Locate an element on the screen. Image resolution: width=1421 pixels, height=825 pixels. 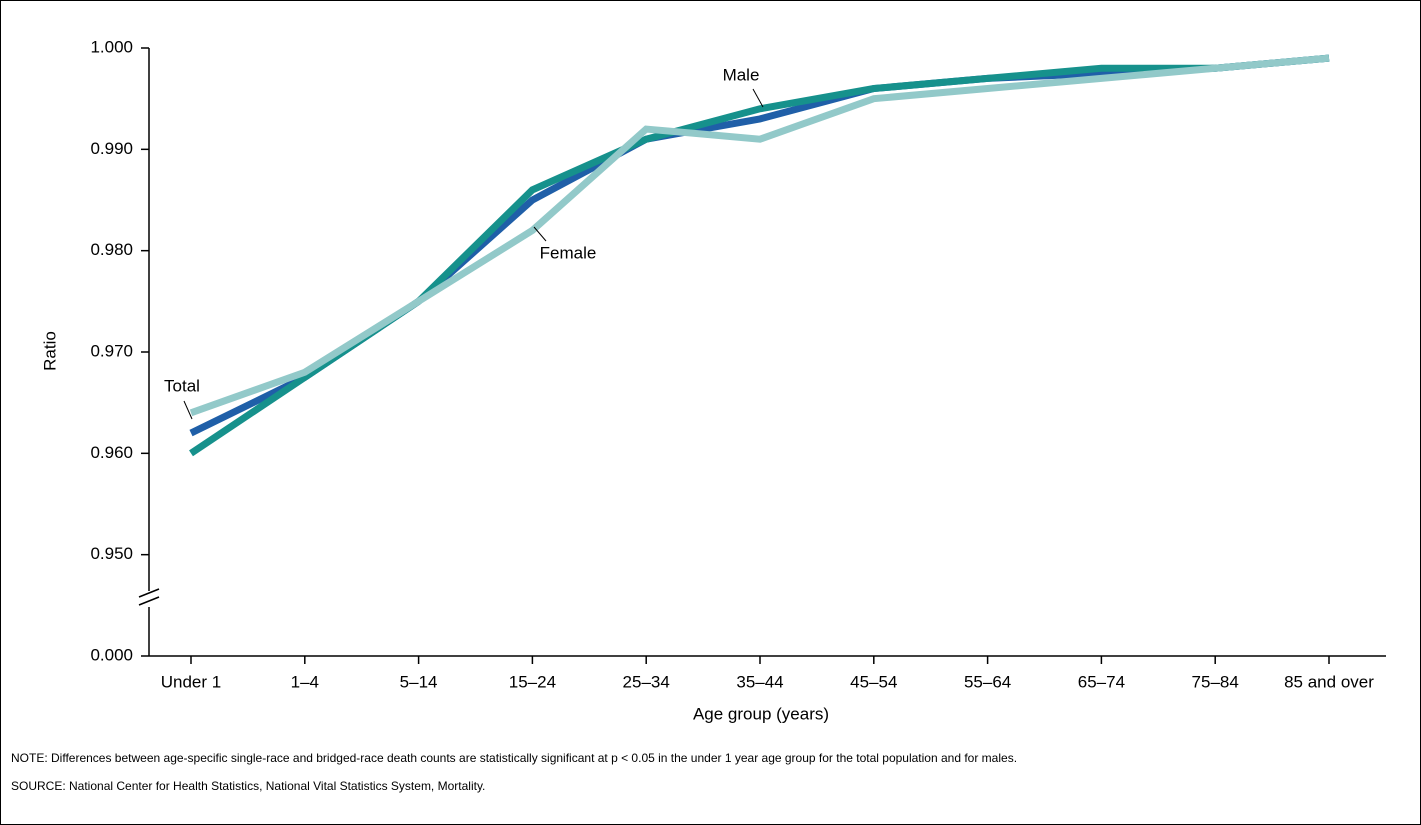
x-axis-label: Age group (years) is located at coordinates (761, 713).